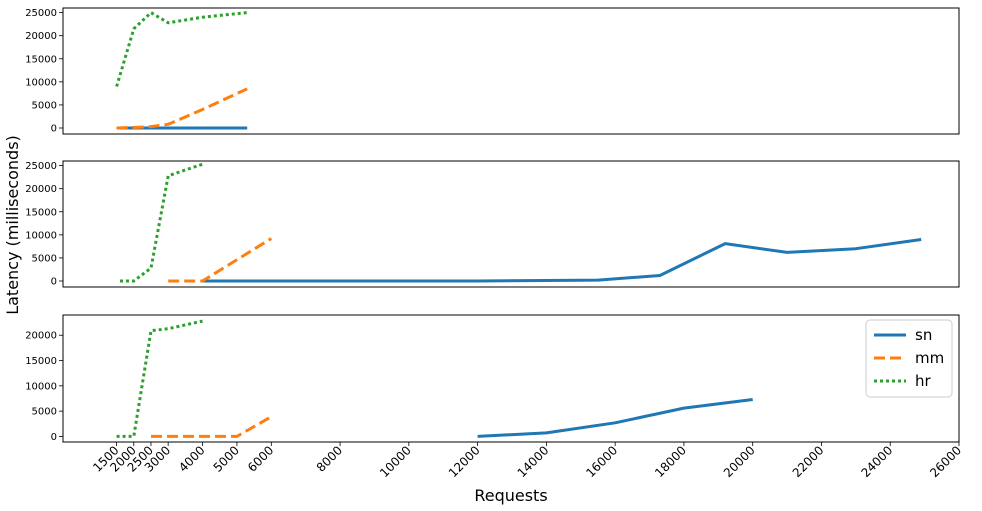  Describe the element at coordinates (945, 461) in the screenshot. I see `x-tick-label: 26000` at that location.